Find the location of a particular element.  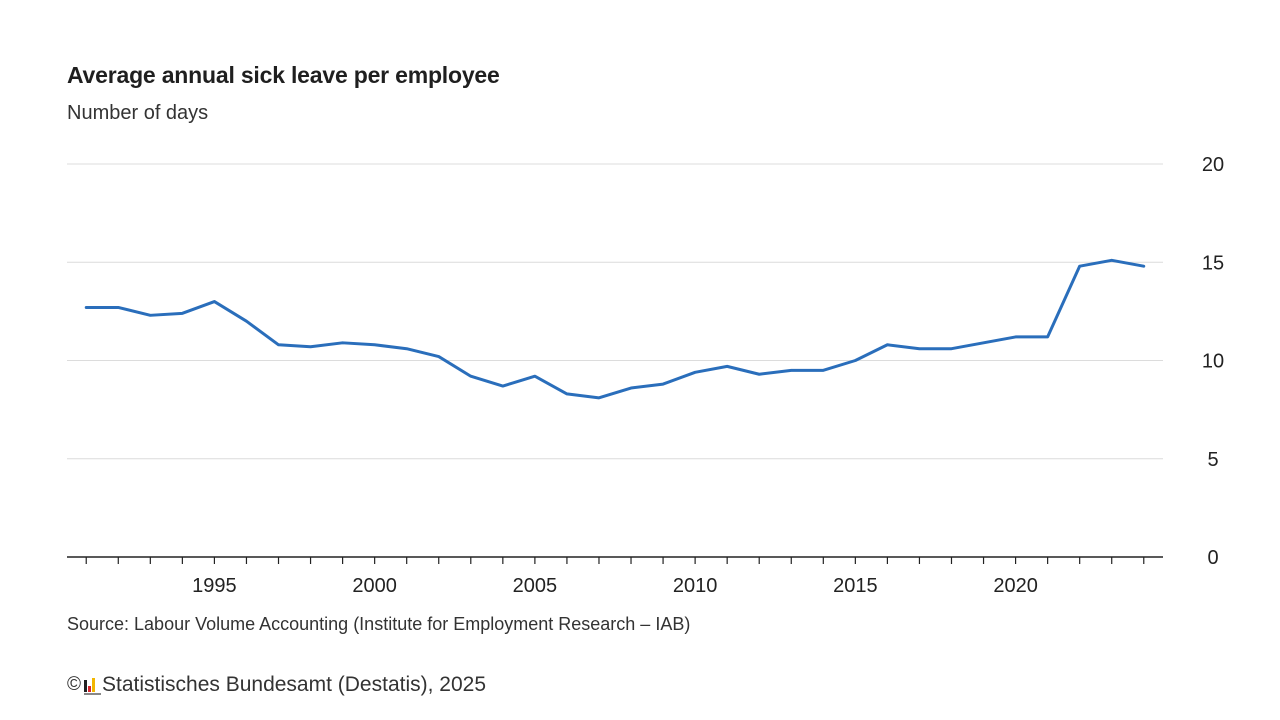

data-point-2013 is located at coordinates (791, 370).